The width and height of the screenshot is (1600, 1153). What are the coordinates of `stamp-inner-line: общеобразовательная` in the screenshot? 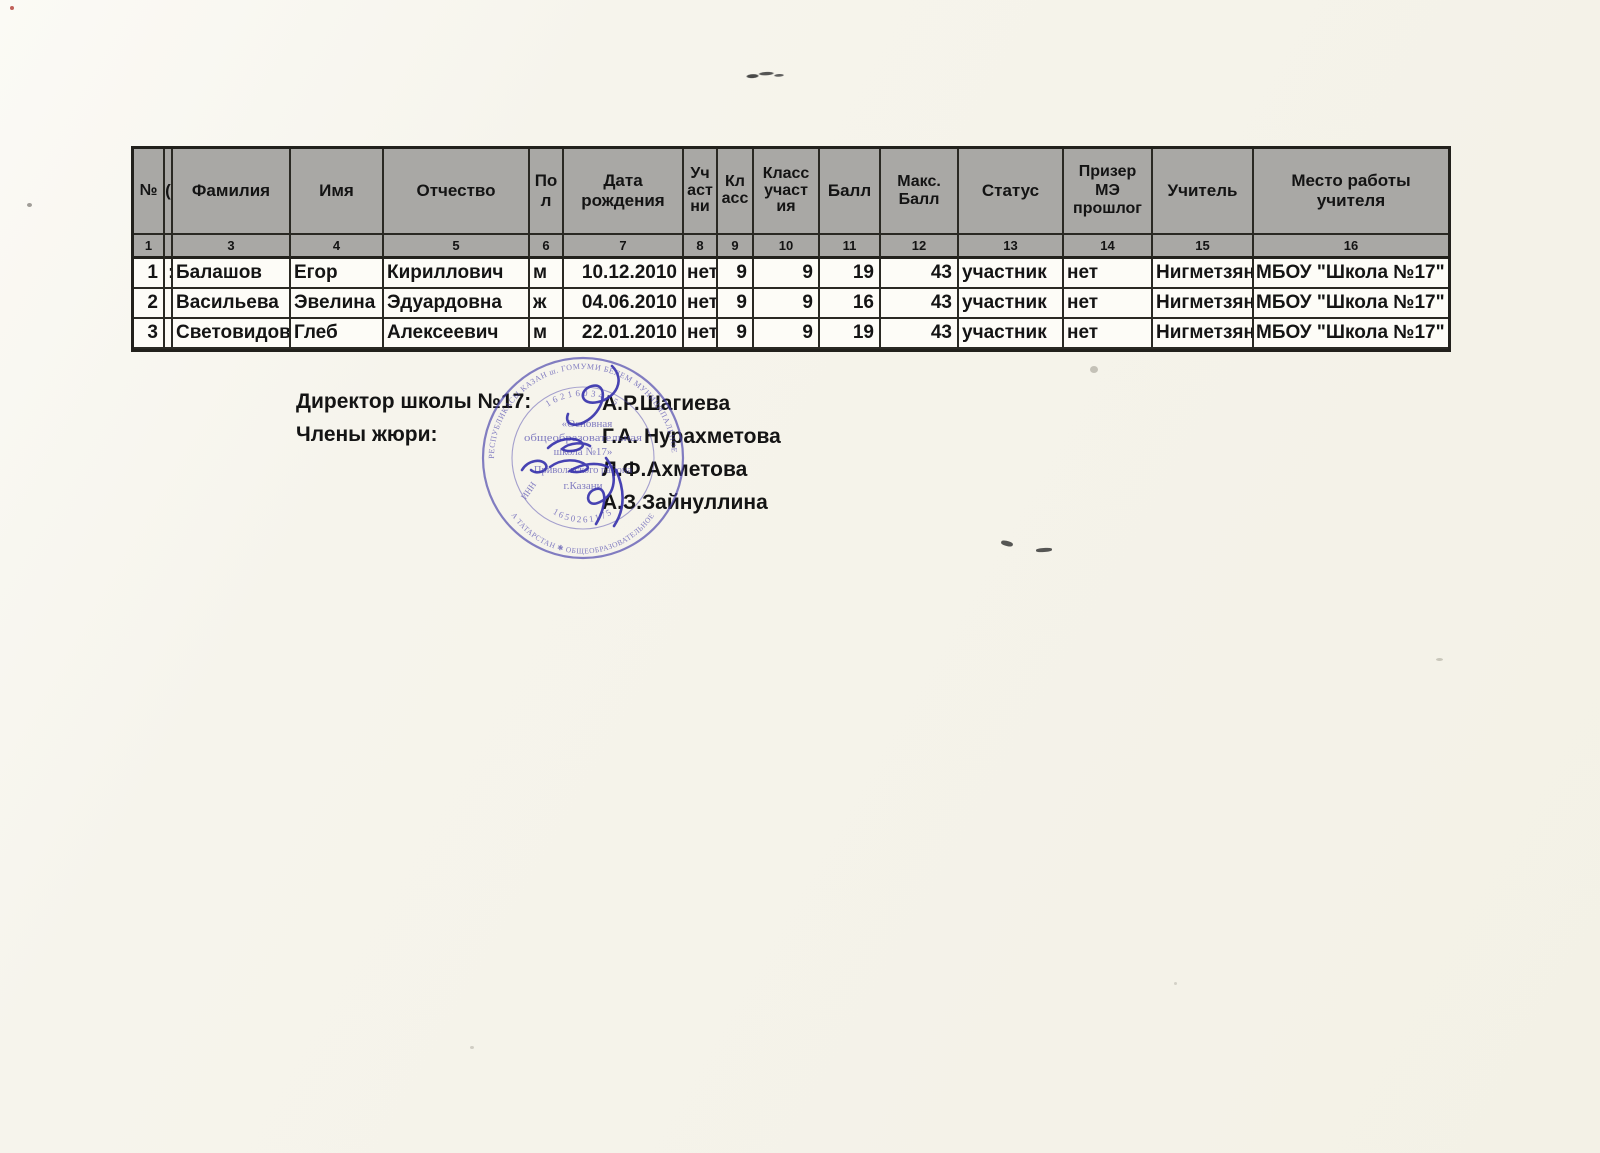 It's located at (583, 438).